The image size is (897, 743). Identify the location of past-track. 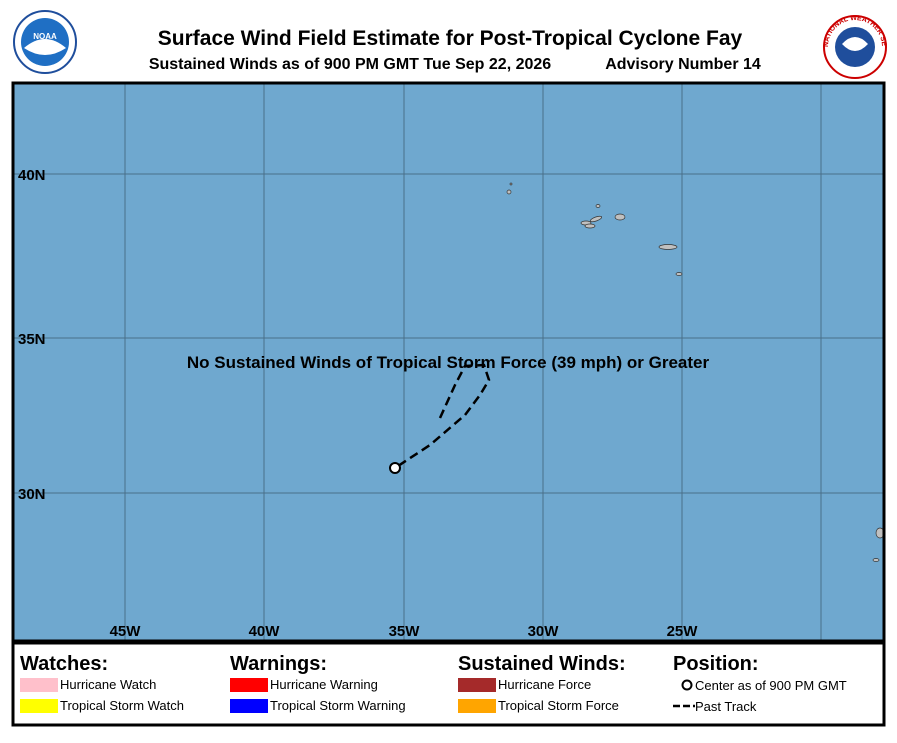
(442, 416).